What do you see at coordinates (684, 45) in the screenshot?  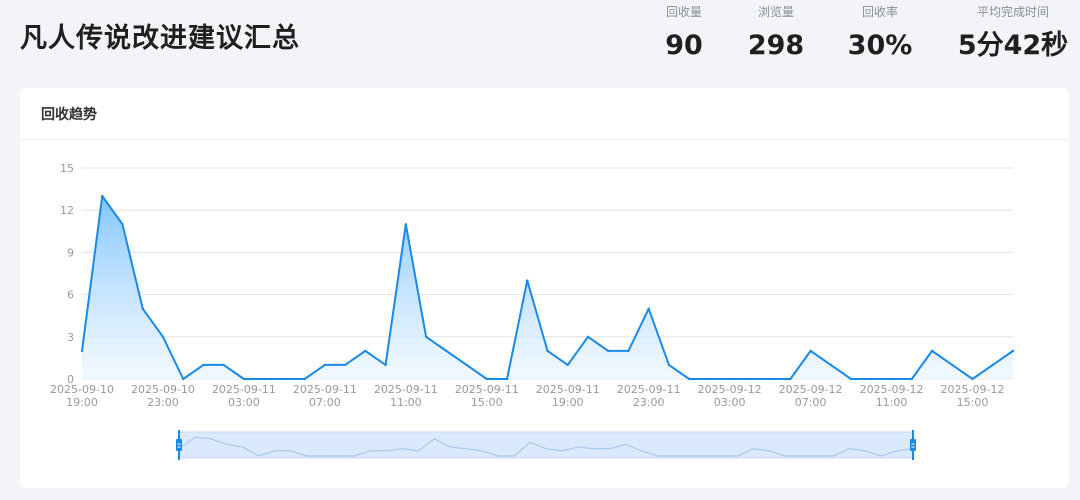 I see `stat-responses-value: 90` at bounding box center [684, 45].